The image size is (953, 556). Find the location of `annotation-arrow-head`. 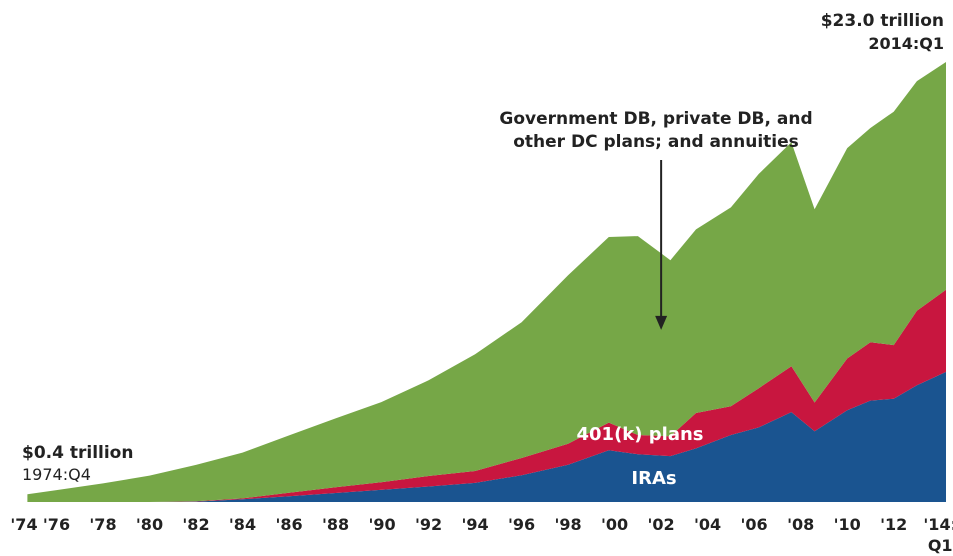

annotation-arrow-head is located at coordinates (661, 322).